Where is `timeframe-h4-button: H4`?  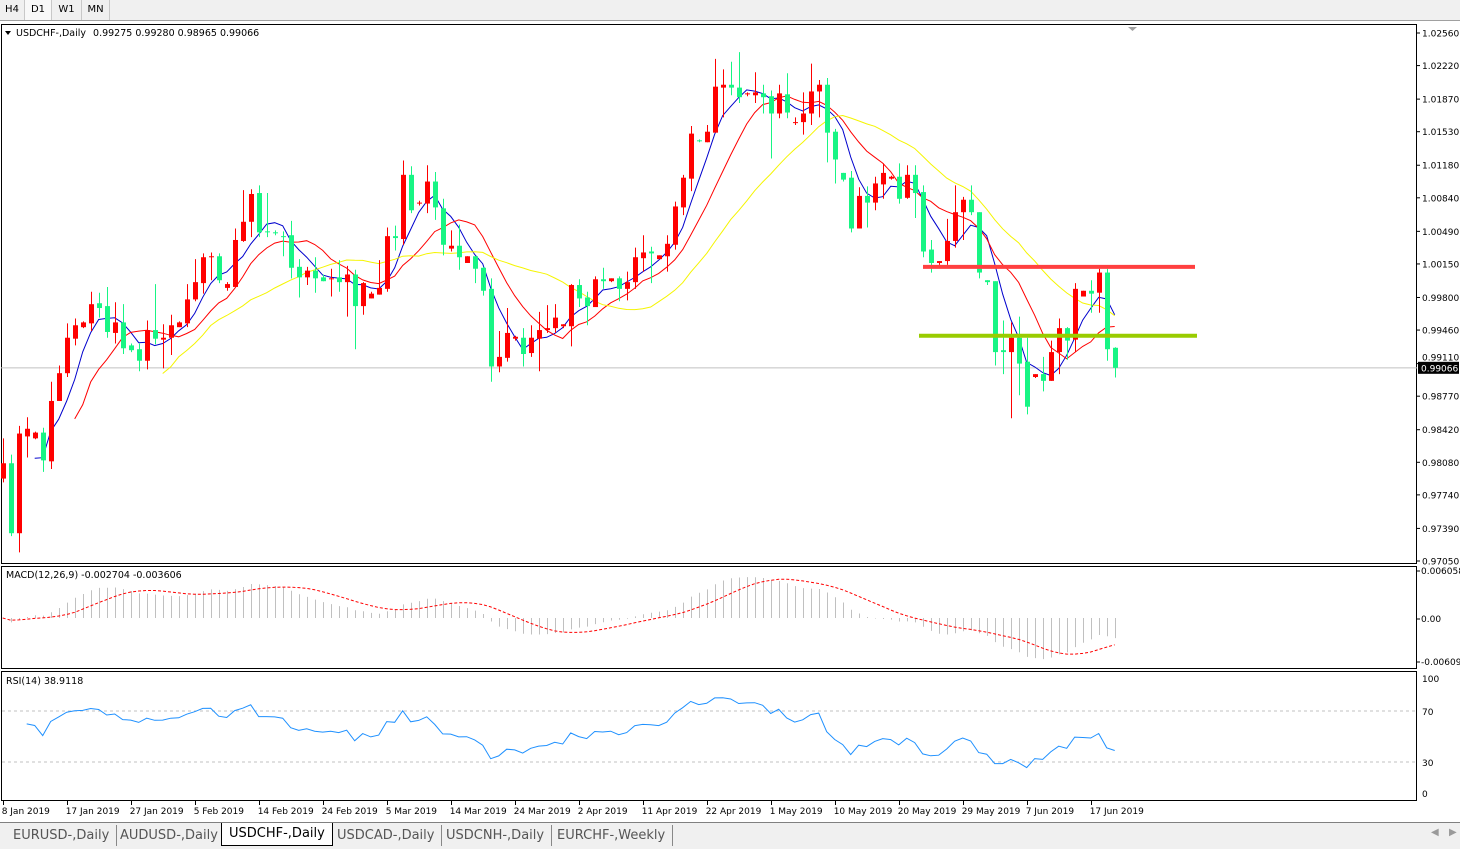 timeframe-h4-button: H4 is located at coordinates (12, 10).